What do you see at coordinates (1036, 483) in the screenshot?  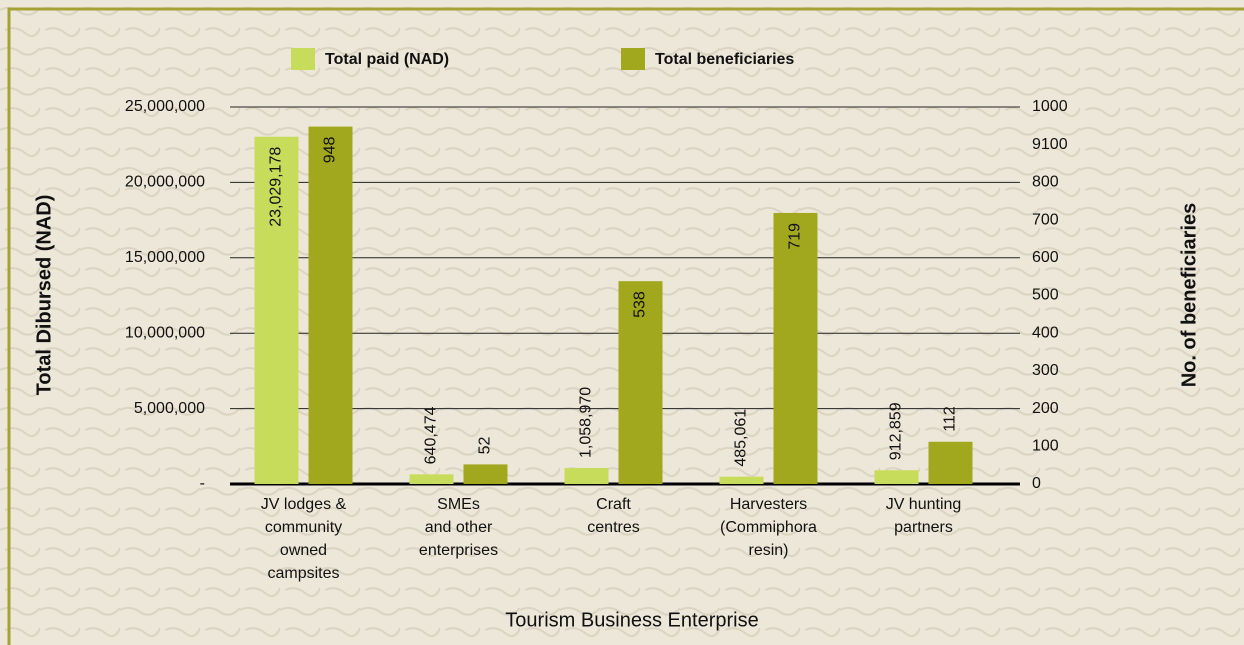 I see `y2-tick-label: 0` at bounding box center [1036, 483].